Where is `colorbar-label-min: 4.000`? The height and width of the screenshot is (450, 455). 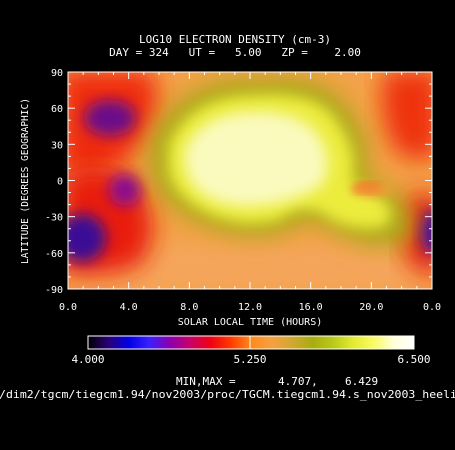
colorbar-label-min: 4.000 is located at coordinates (87, 359).